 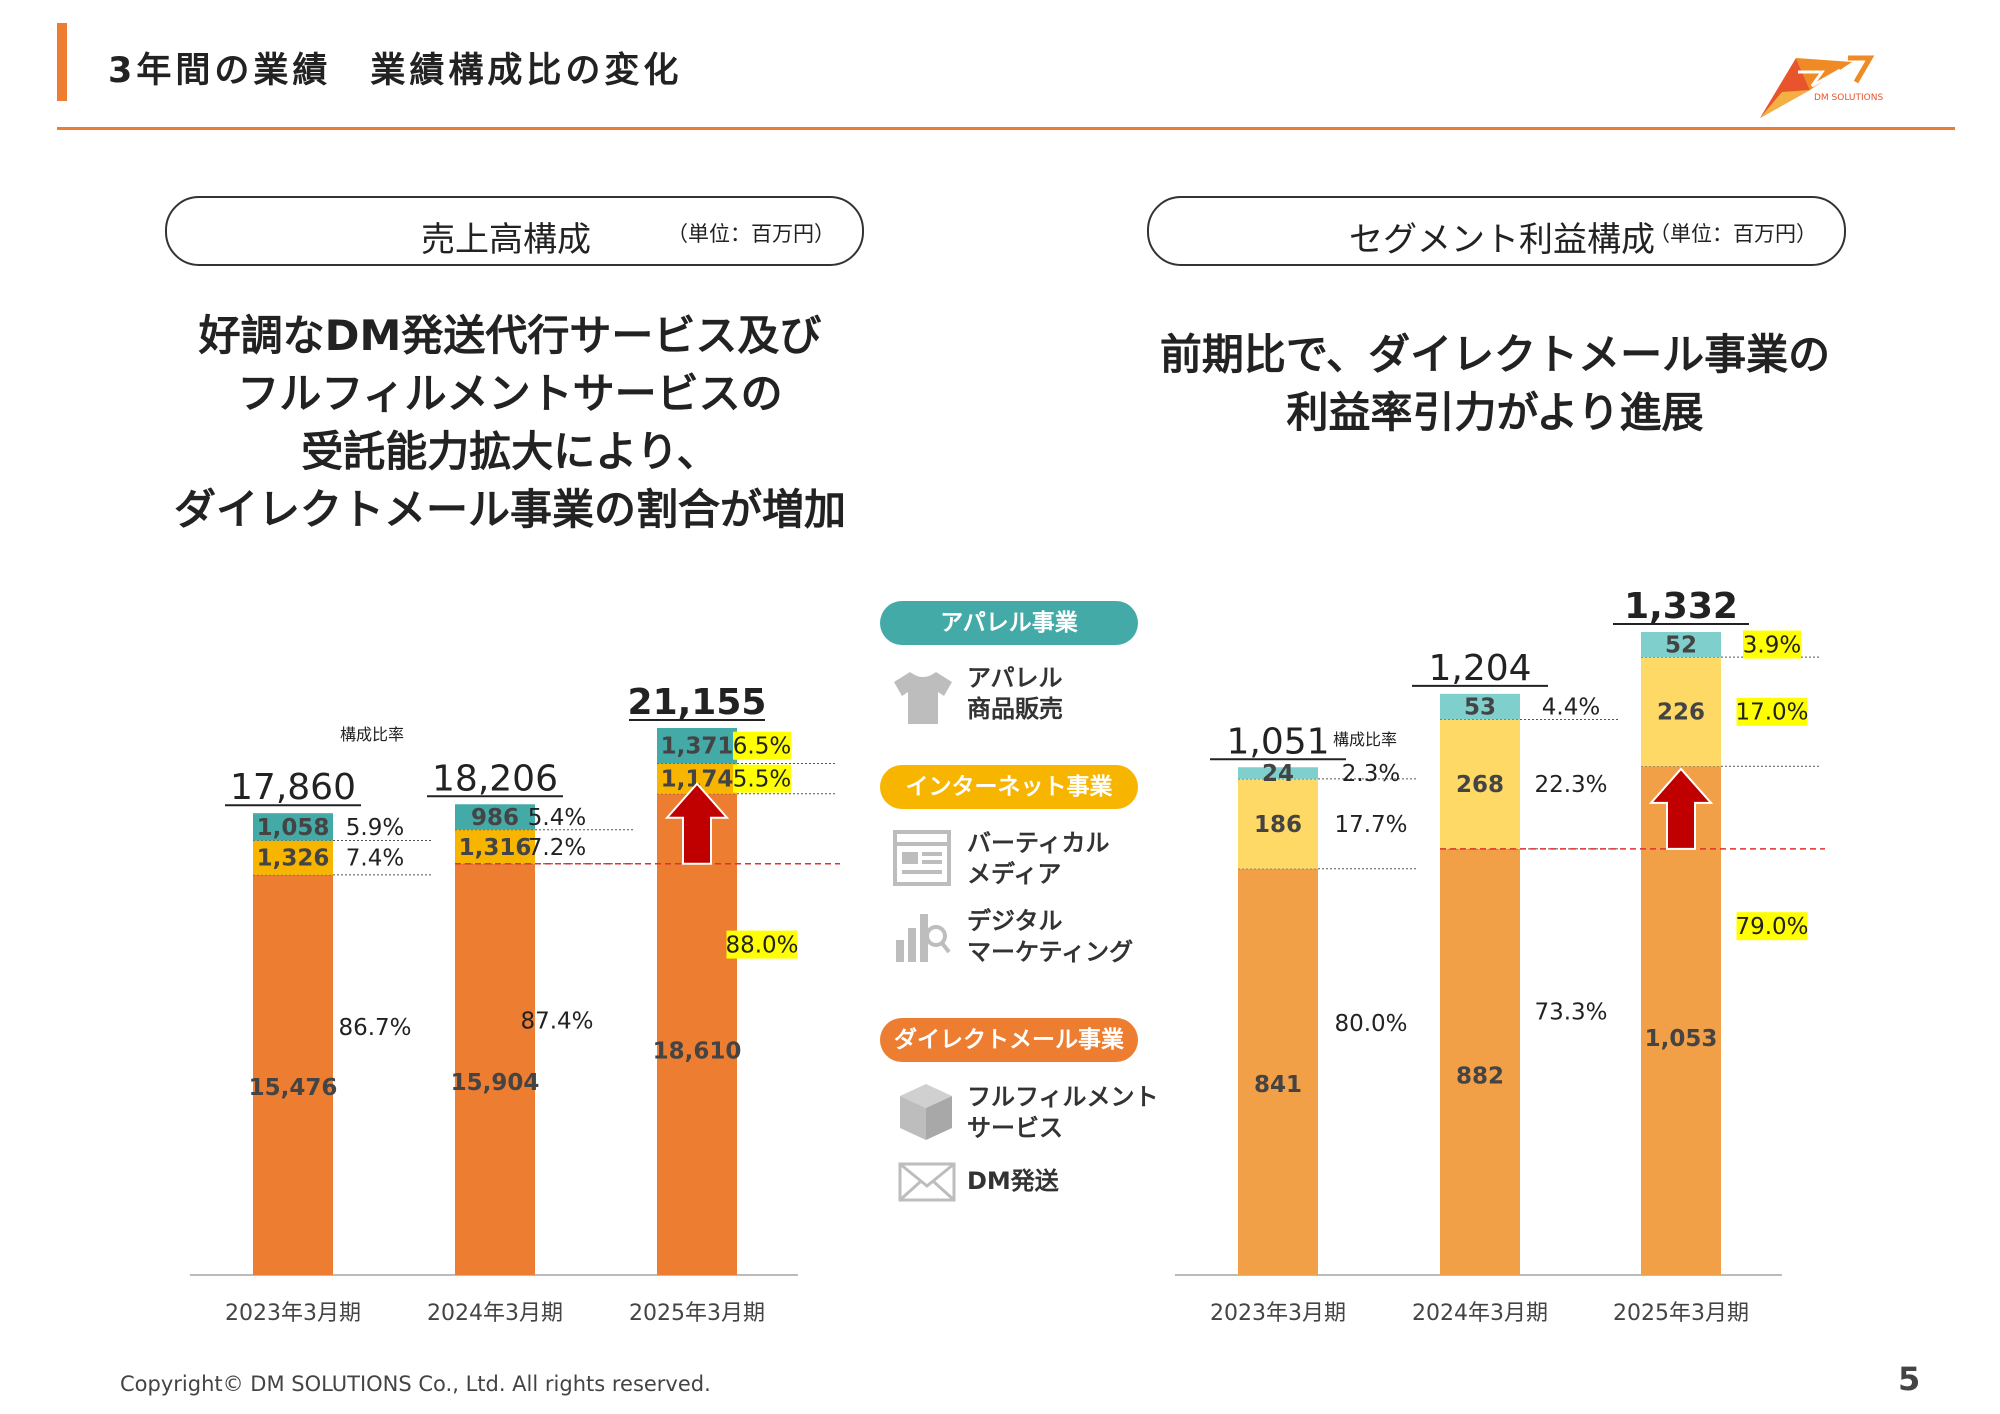 I want to click on profit-section-title: セグメント利益構成, so click(x=1502, y=240).